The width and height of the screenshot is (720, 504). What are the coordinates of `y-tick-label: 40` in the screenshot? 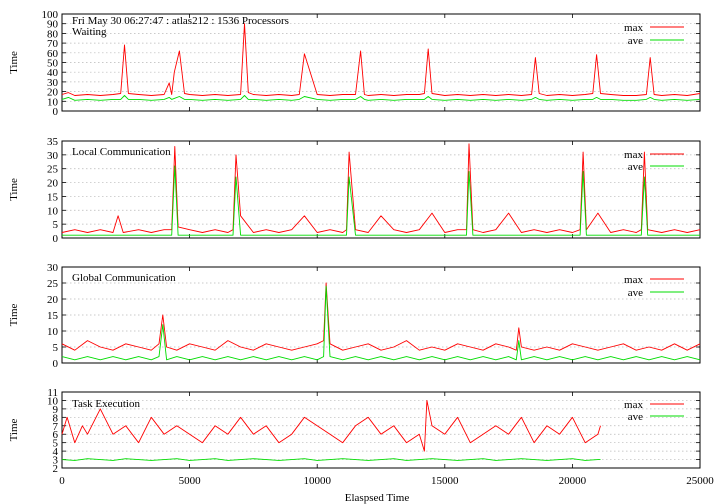 It's located at (53, 73).